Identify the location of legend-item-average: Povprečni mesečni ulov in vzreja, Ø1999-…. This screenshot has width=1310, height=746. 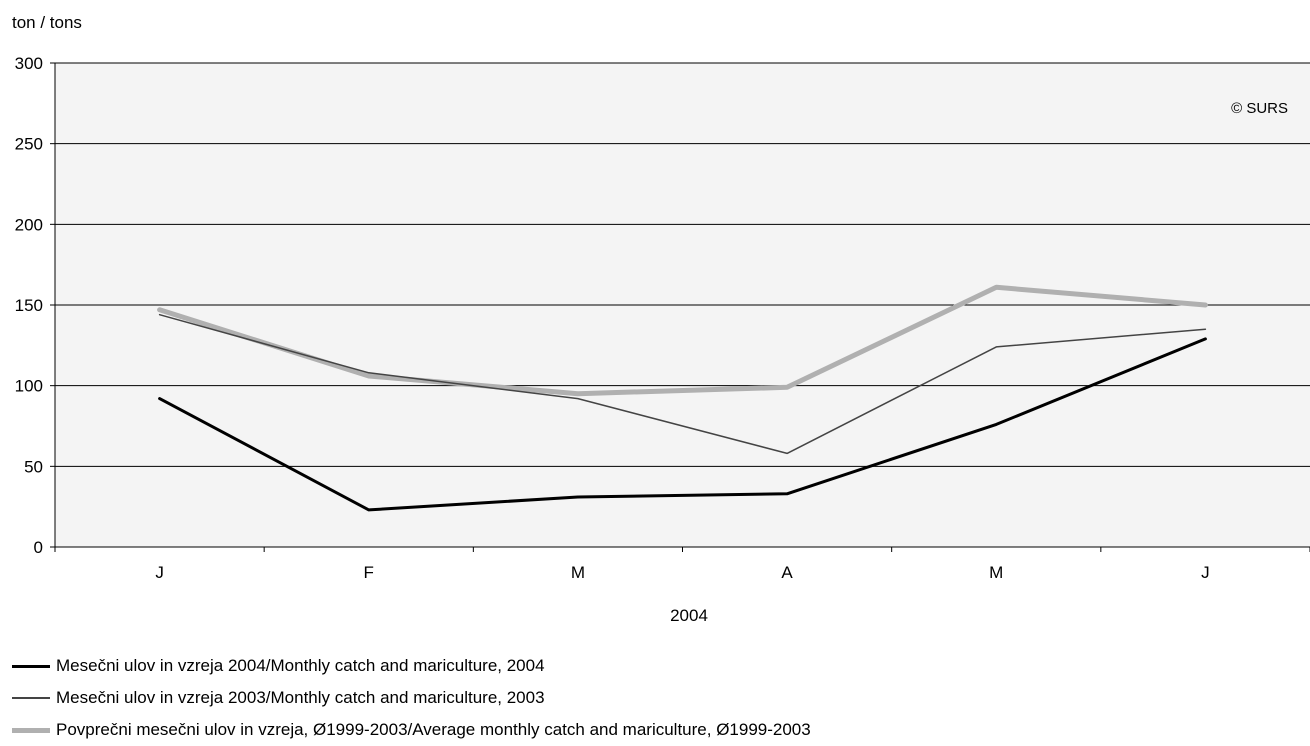
(411, 730).